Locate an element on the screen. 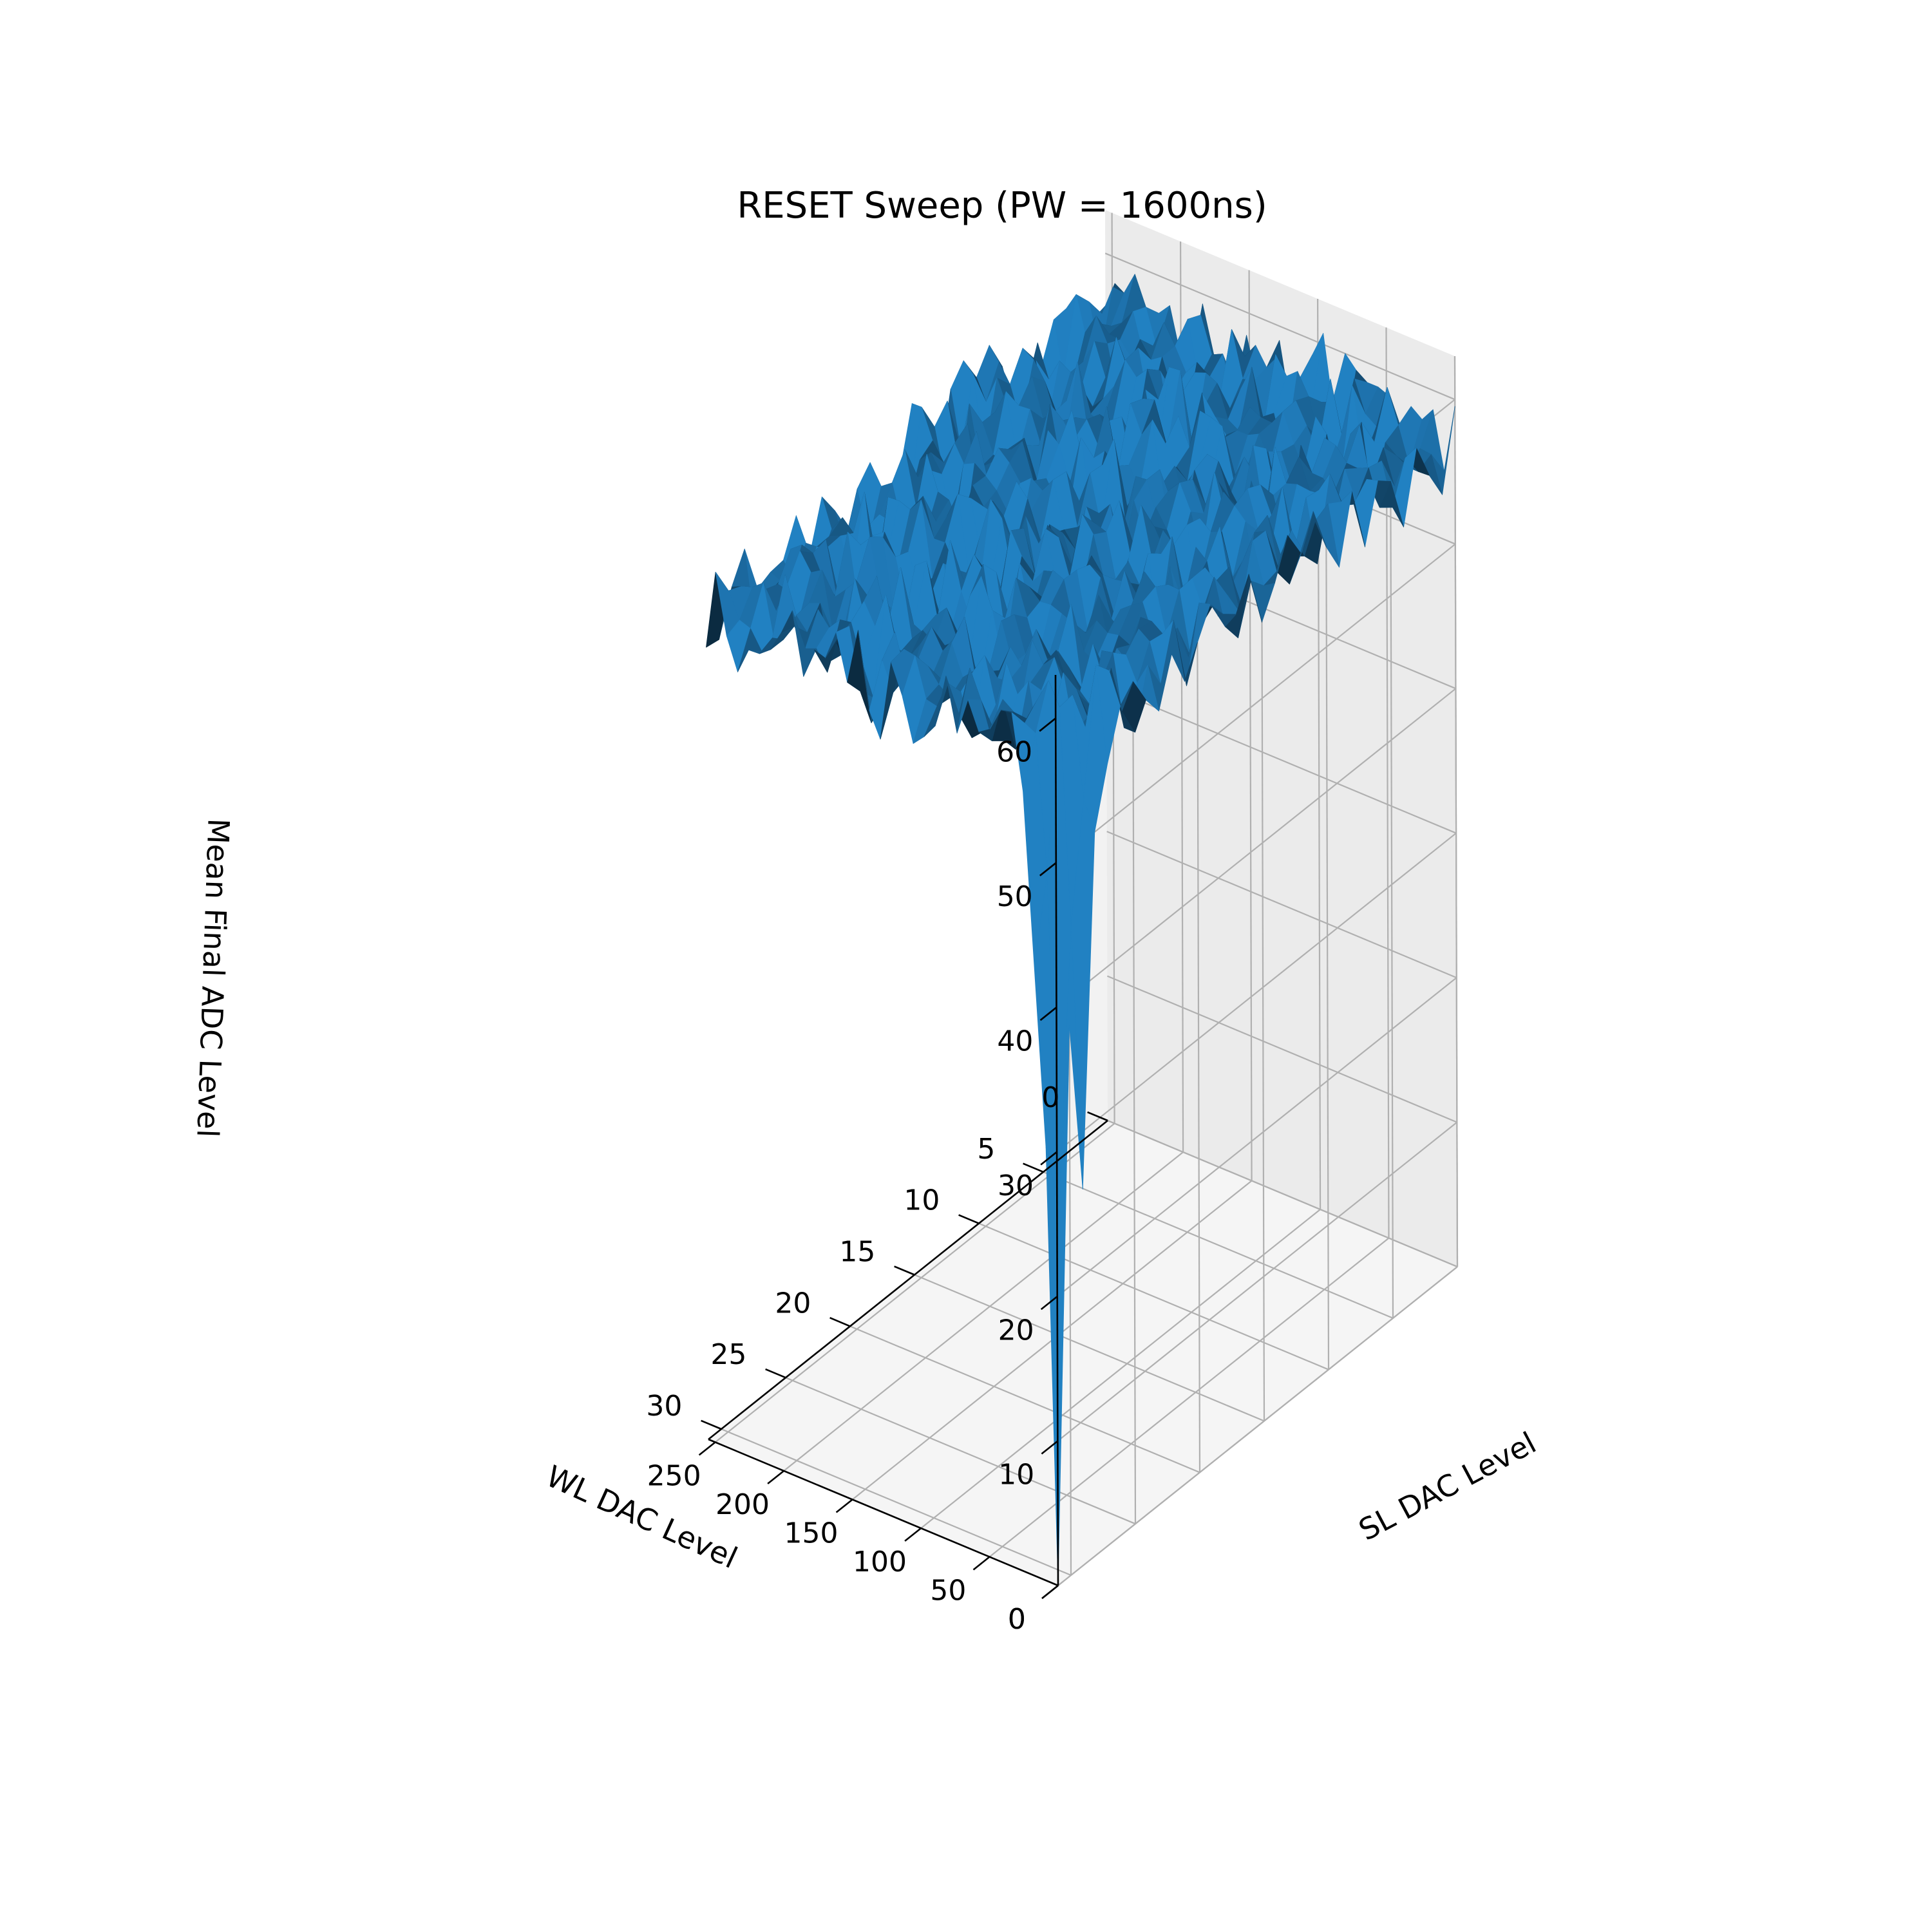  floor-pane is located at coordinates (1082, 1353).